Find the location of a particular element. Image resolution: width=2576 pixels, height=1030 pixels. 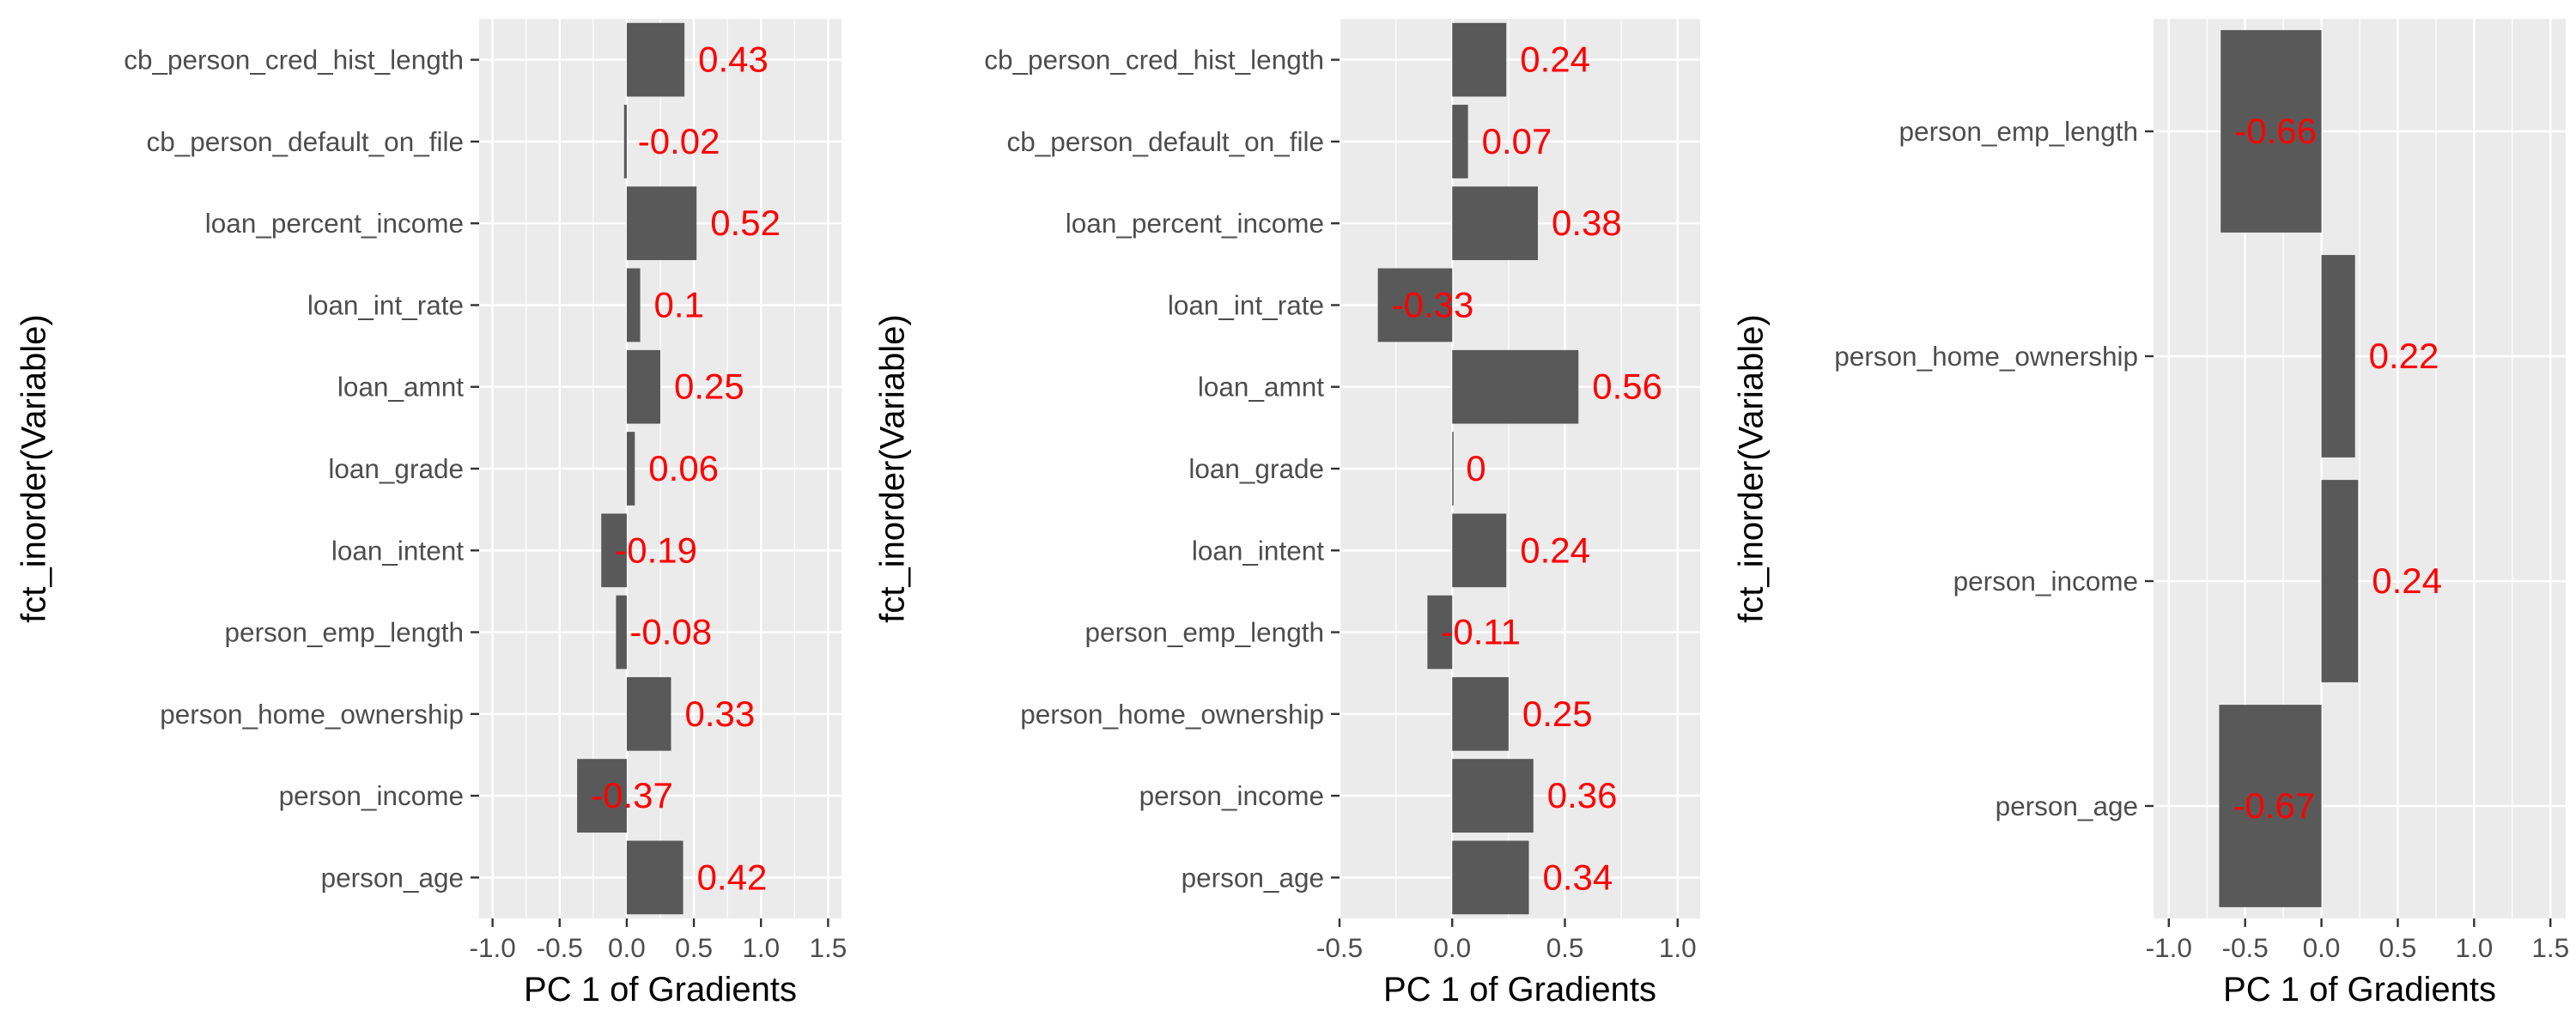

data-label-person_home_ownership: 0.25 is located at coordinates (1557, 714).